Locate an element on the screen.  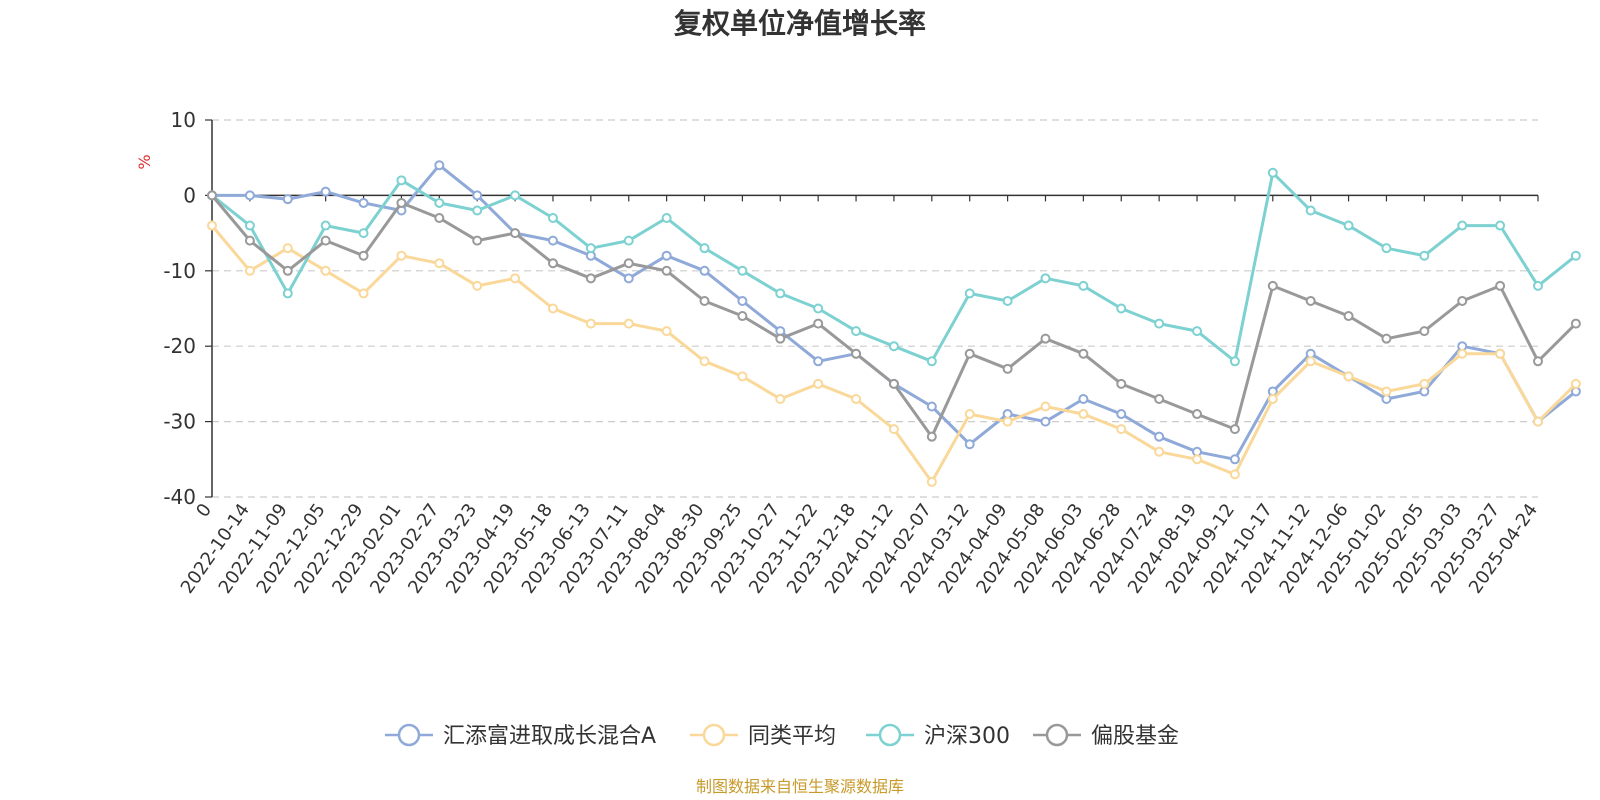
legend-label: 沪深300 is located at coordinates (967, 736).